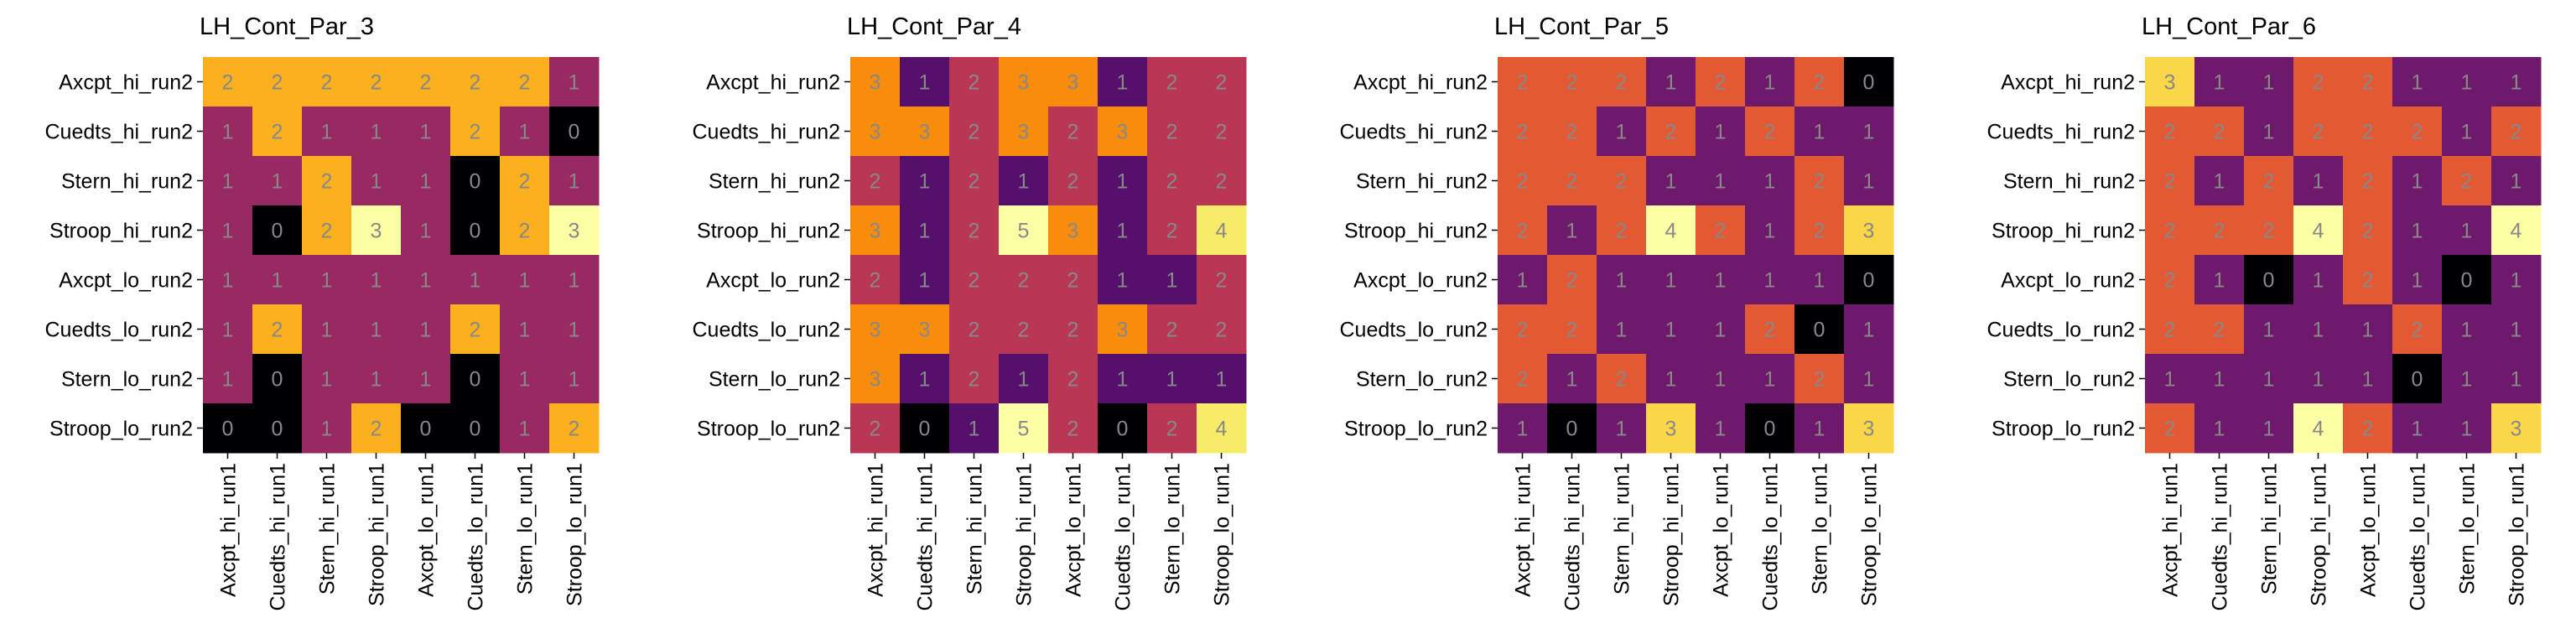 The image size is (2576, 644). What do you see at coordinates (377, 534) in the screenshot?
I see `x-tick-label: Stroop_hi_run1` at bounding box center [377, 534].